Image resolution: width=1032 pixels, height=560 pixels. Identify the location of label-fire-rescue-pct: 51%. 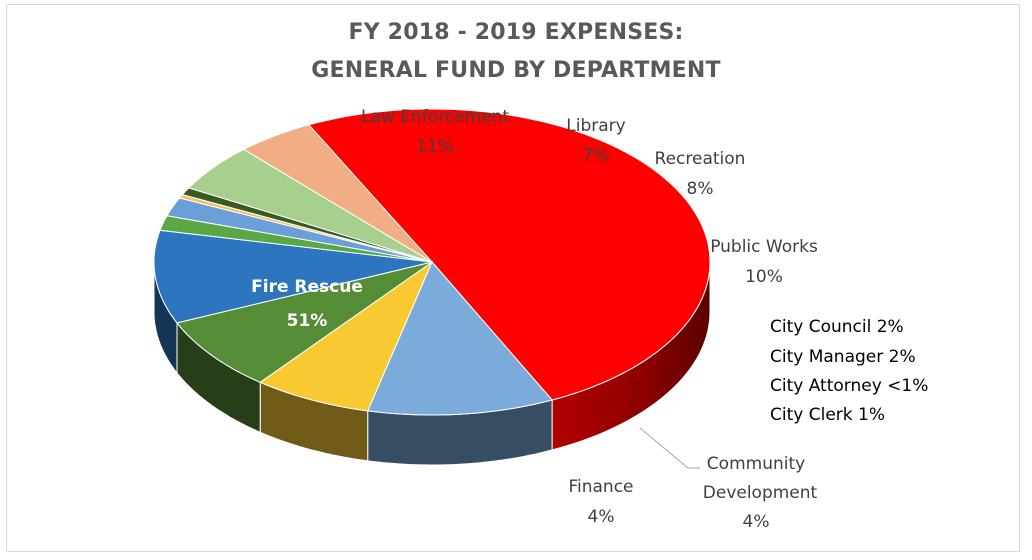
(307, 321).